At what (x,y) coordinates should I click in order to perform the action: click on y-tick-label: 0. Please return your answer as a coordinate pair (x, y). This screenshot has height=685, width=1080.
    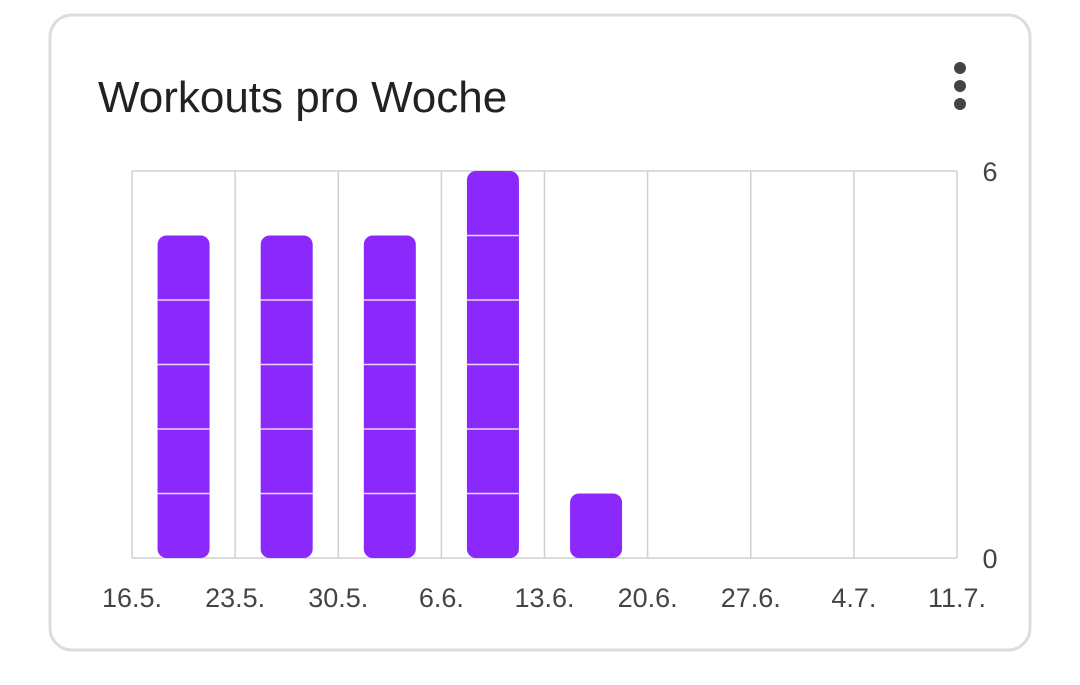
    Looking at the image, I should click on (989, 559).